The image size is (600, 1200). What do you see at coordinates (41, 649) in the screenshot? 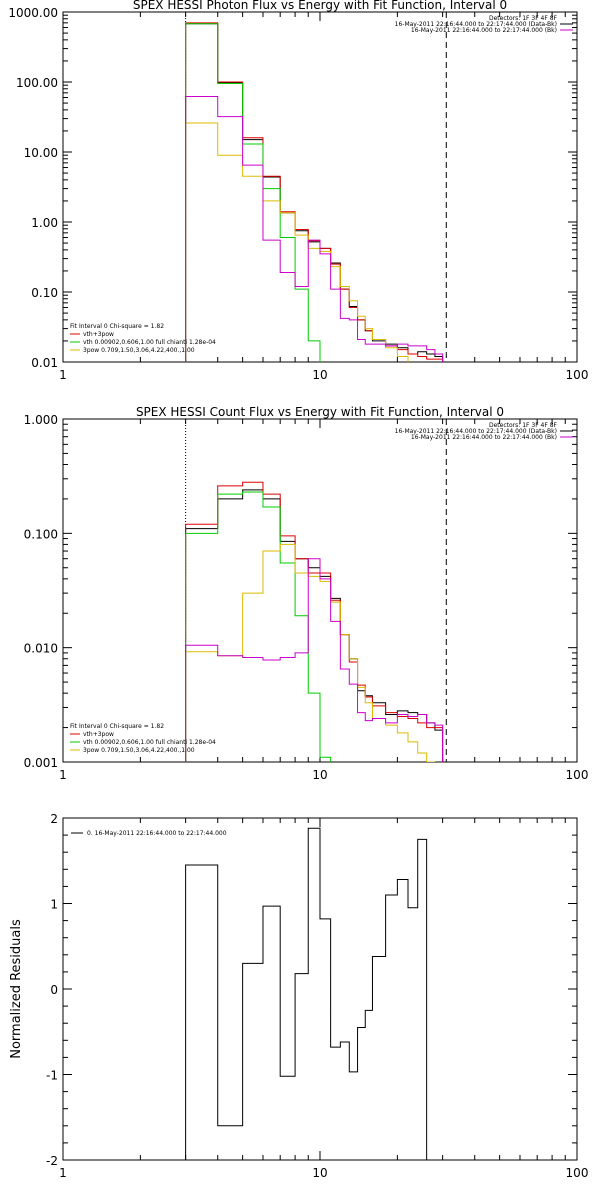
I see `y-tick-label: 0.010` at bounding box center [41, 649].